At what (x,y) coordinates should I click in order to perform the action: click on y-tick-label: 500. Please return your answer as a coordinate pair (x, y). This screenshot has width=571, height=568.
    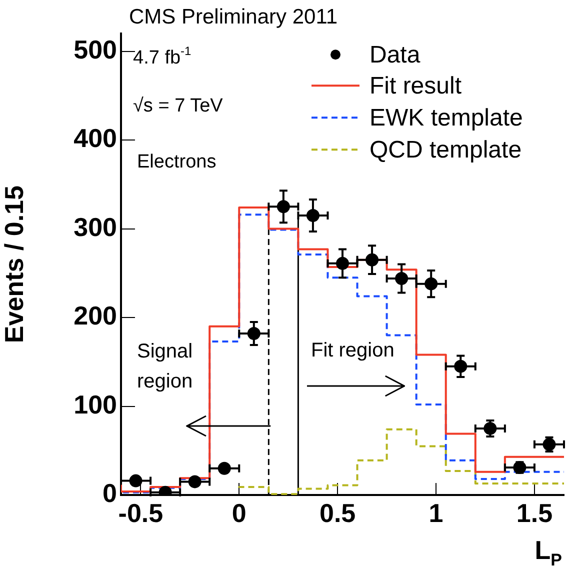
    Looking at the image, I should click on (95, 49).